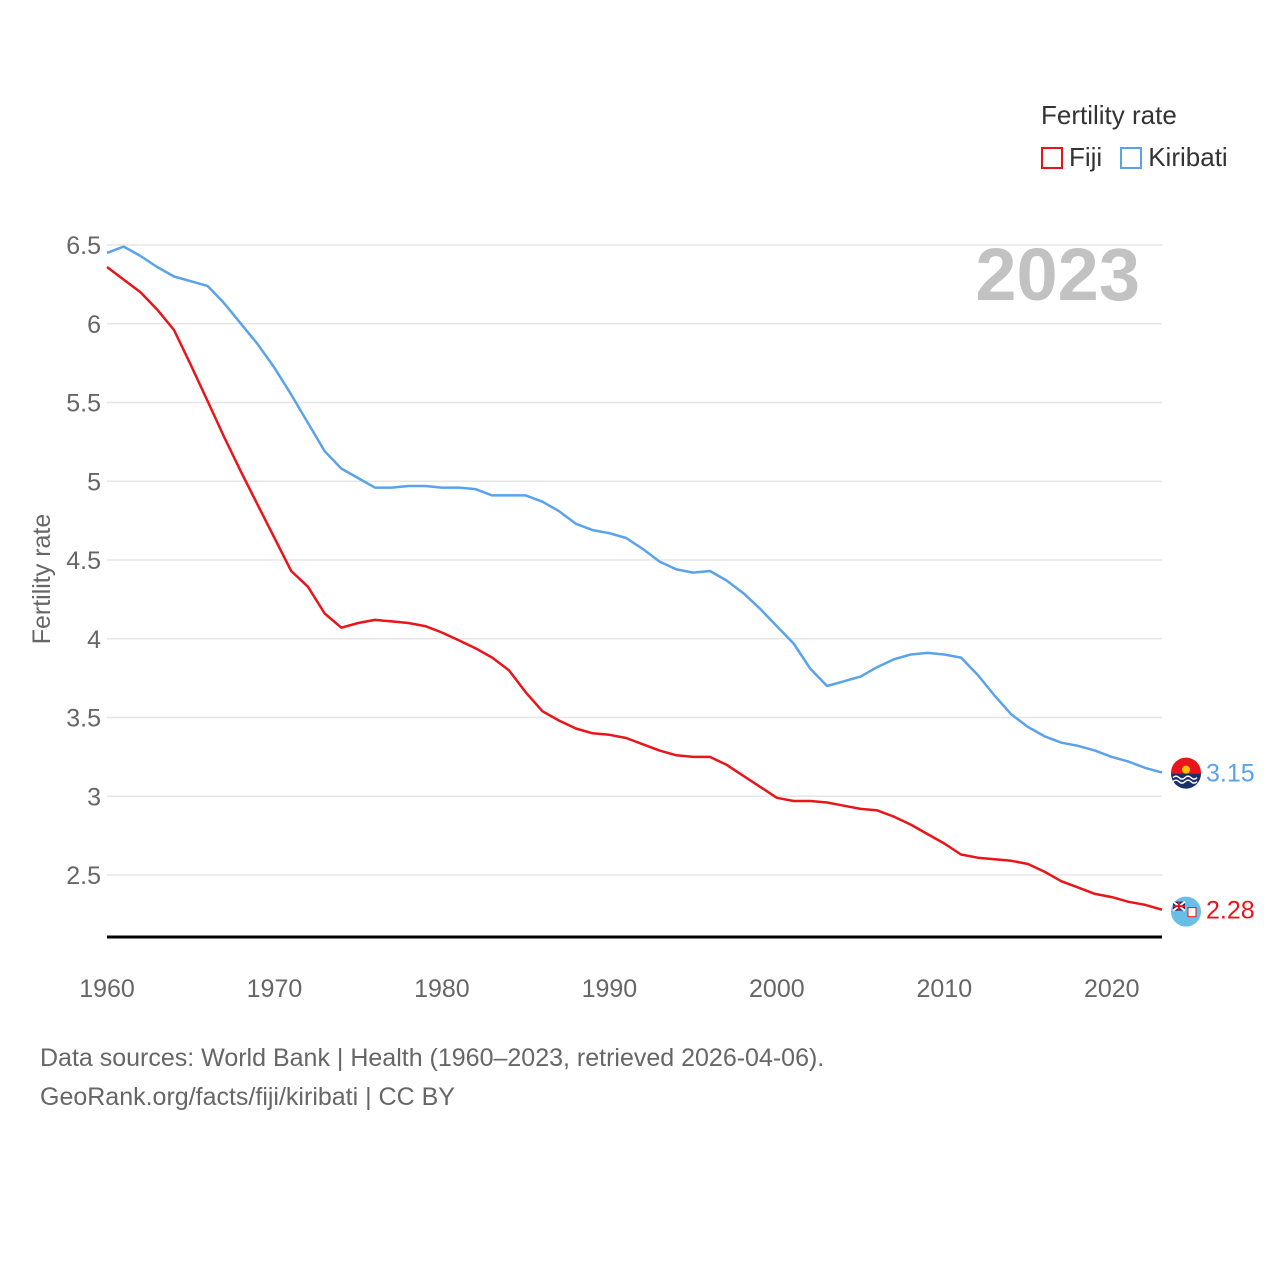  Describe the element at coordinates (1188, 157) in the screenshot. I see `legend-label-kiribati: Kiribati` at that location.